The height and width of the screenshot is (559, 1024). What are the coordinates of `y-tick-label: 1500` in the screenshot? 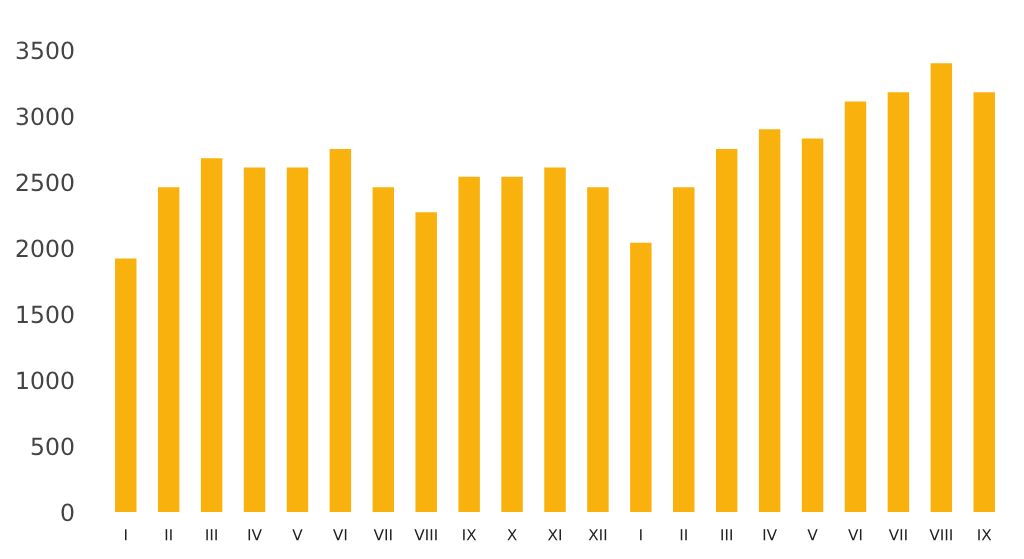 It's located at (45, 314).